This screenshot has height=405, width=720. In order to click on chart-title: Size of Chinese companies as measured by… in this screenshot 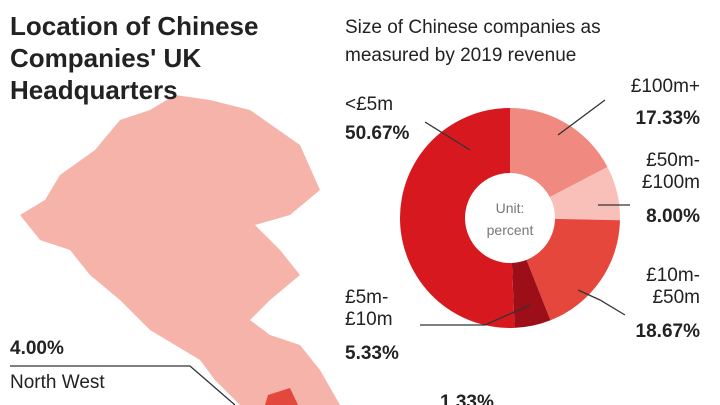, I will do `click(473, 41)`.